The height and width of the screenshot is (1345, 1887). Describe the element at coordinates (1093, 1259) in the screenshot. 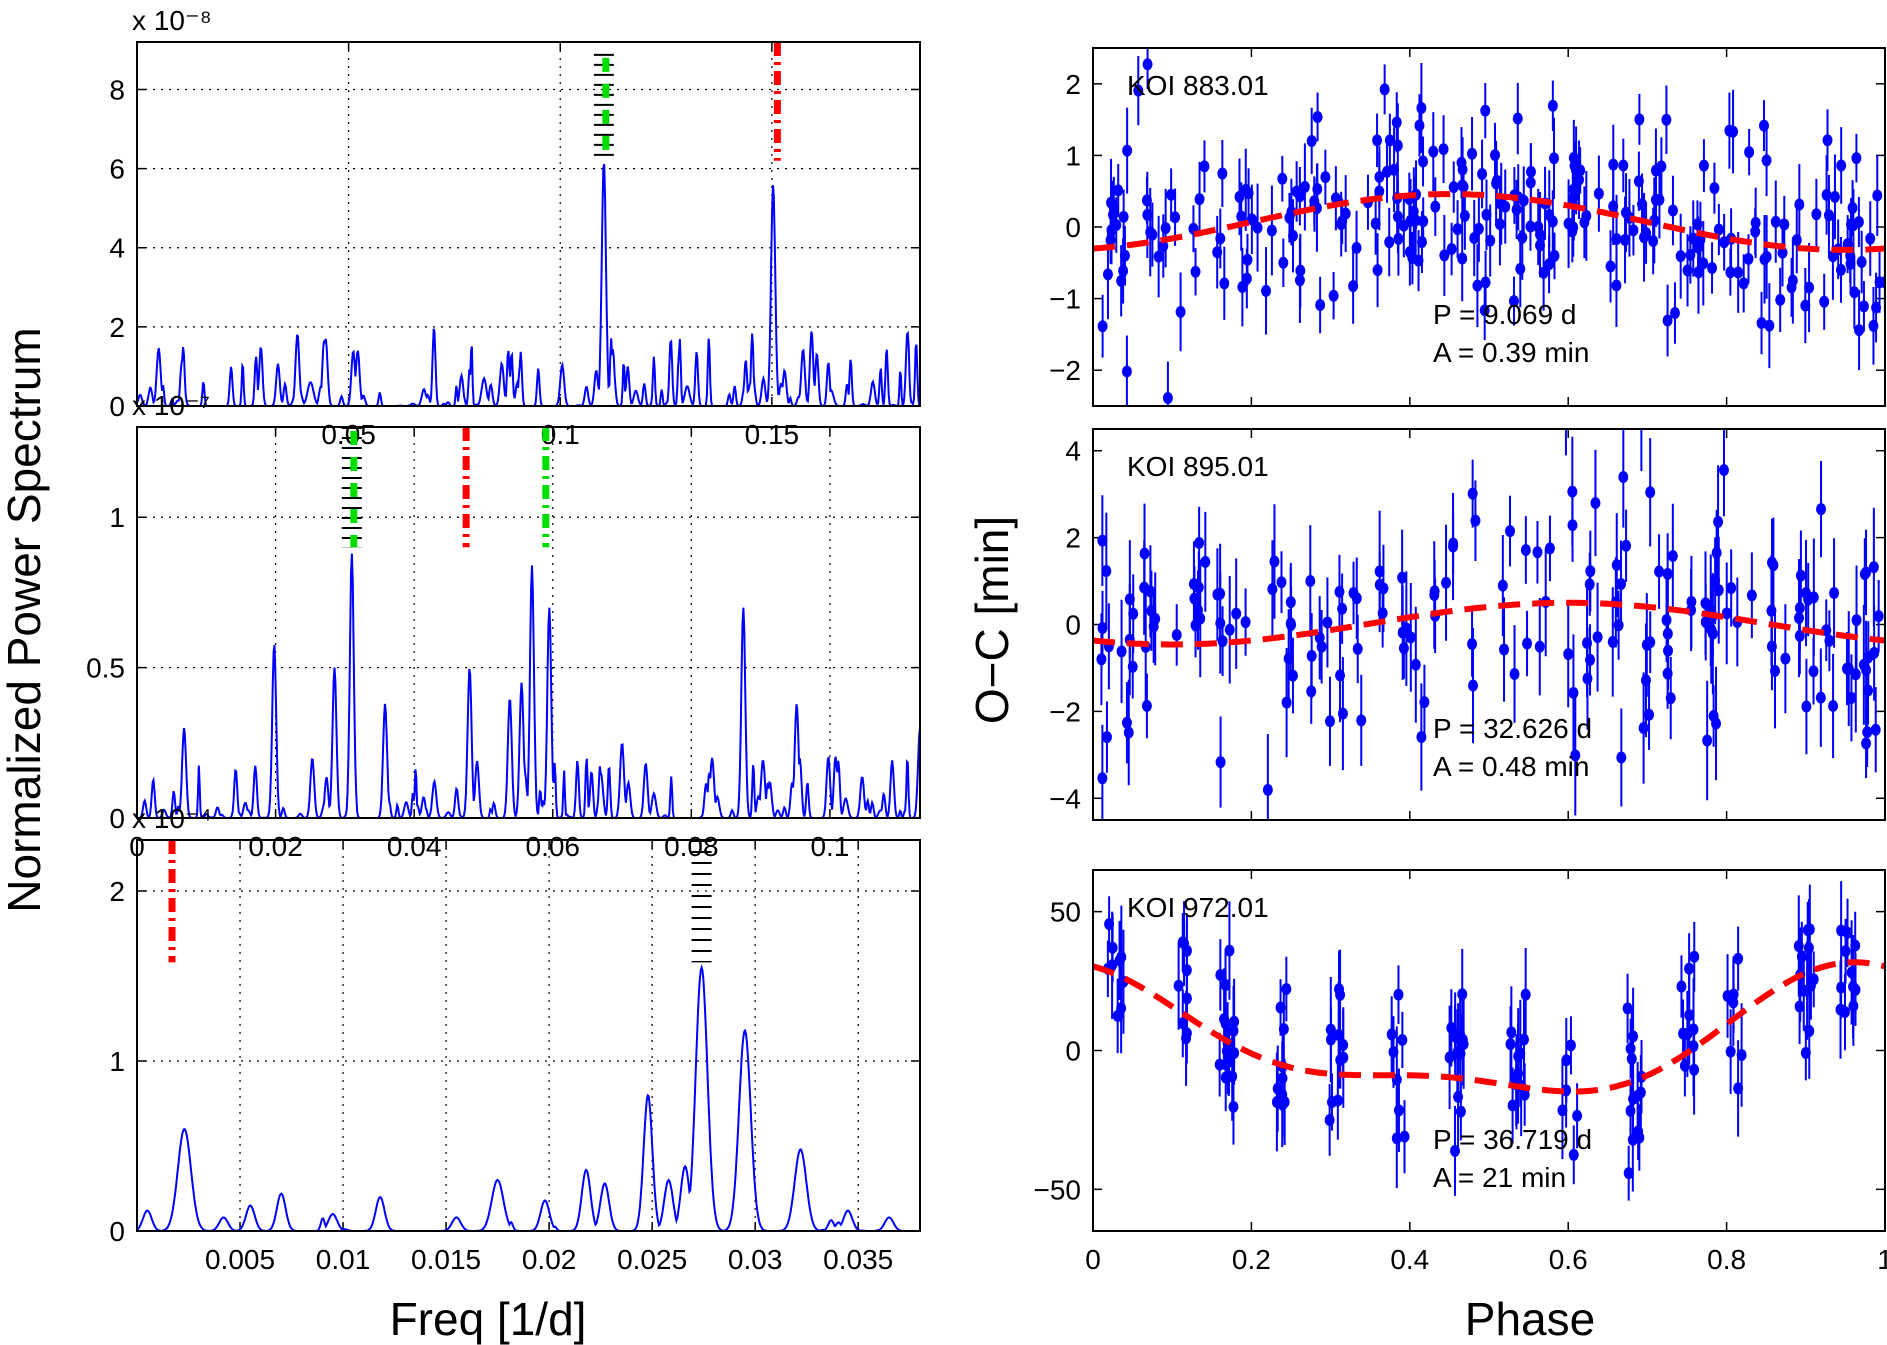

I see `x-tick-label: 0` at that location.